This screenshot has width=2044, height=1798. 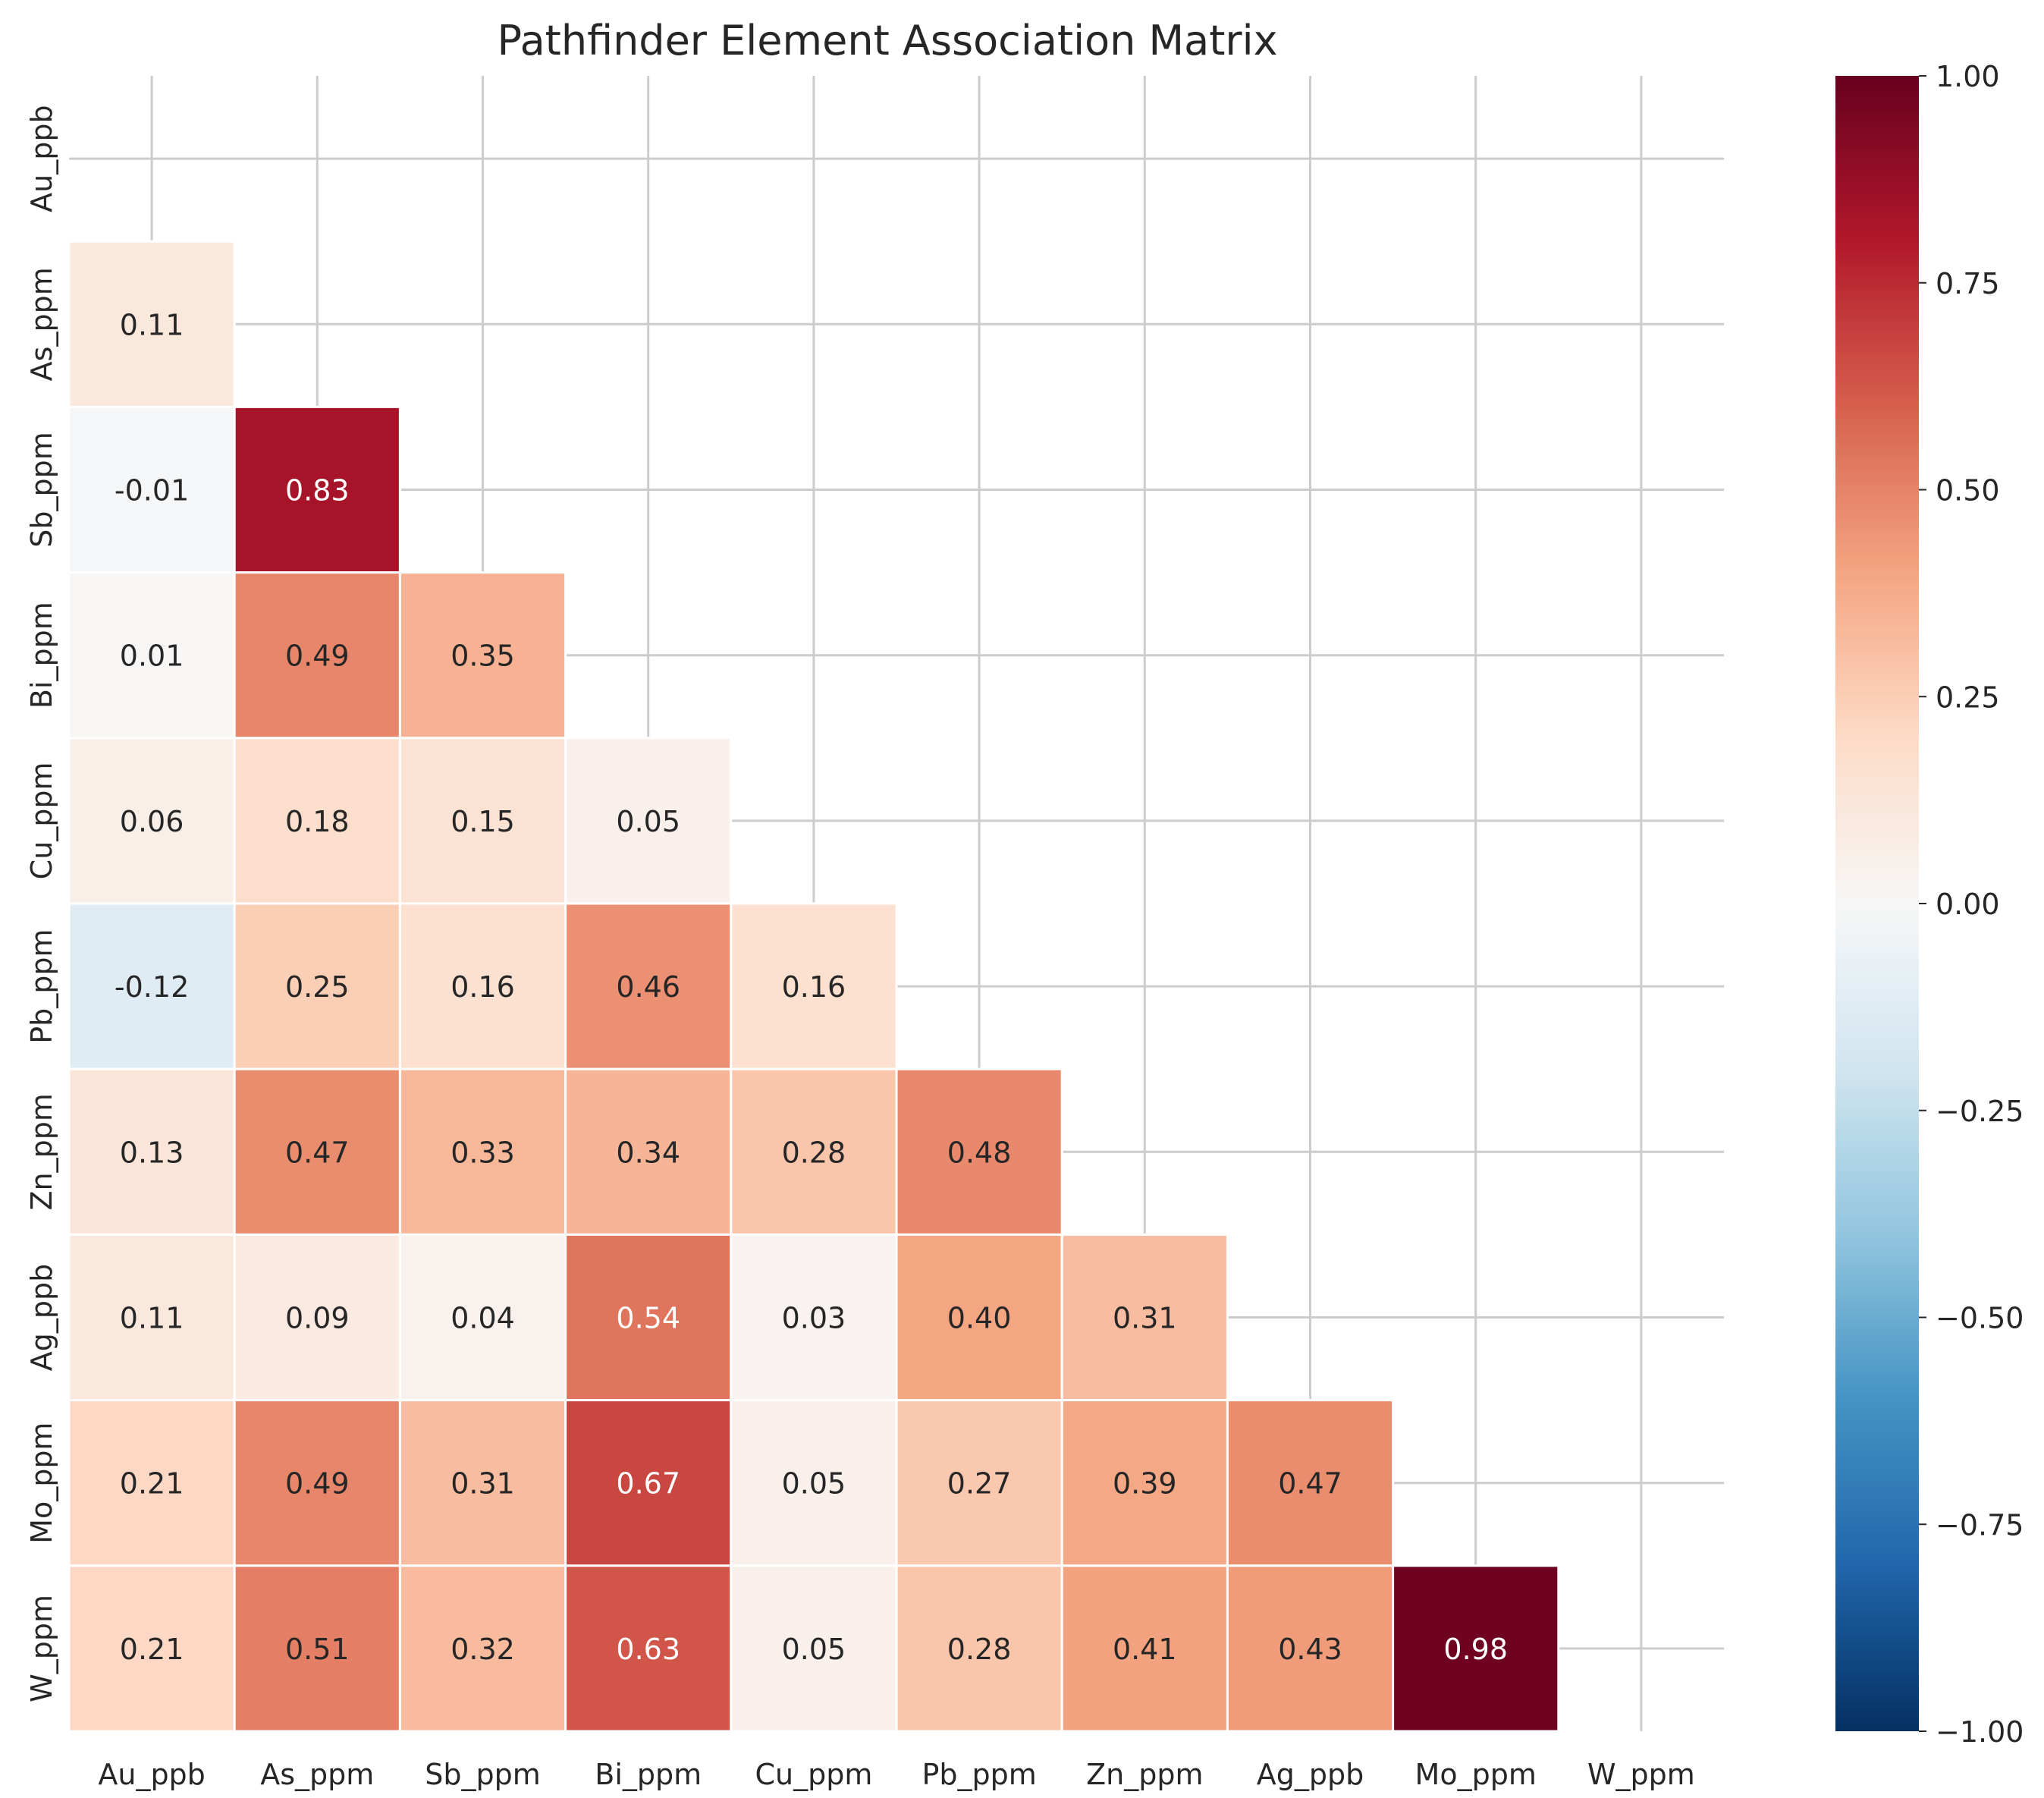 I want to click on cell-value-label: 0.54, so click(x=648, y=1318).